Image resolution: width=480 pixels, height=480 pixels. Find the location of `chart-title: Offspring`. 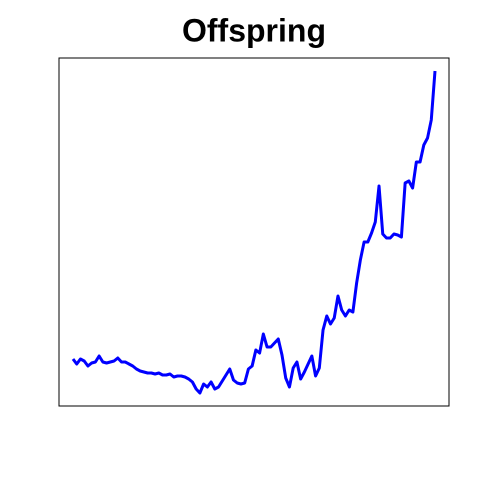

chart-title: Offspring is located at coordinates (254, 30).